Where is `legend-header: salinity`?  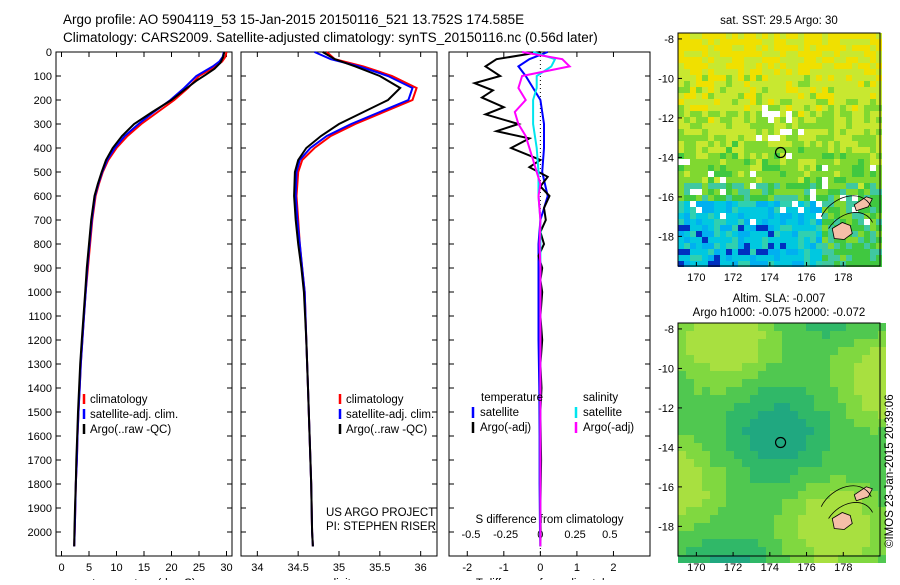
legend-header: salinity is located at coordinates (600, 398).